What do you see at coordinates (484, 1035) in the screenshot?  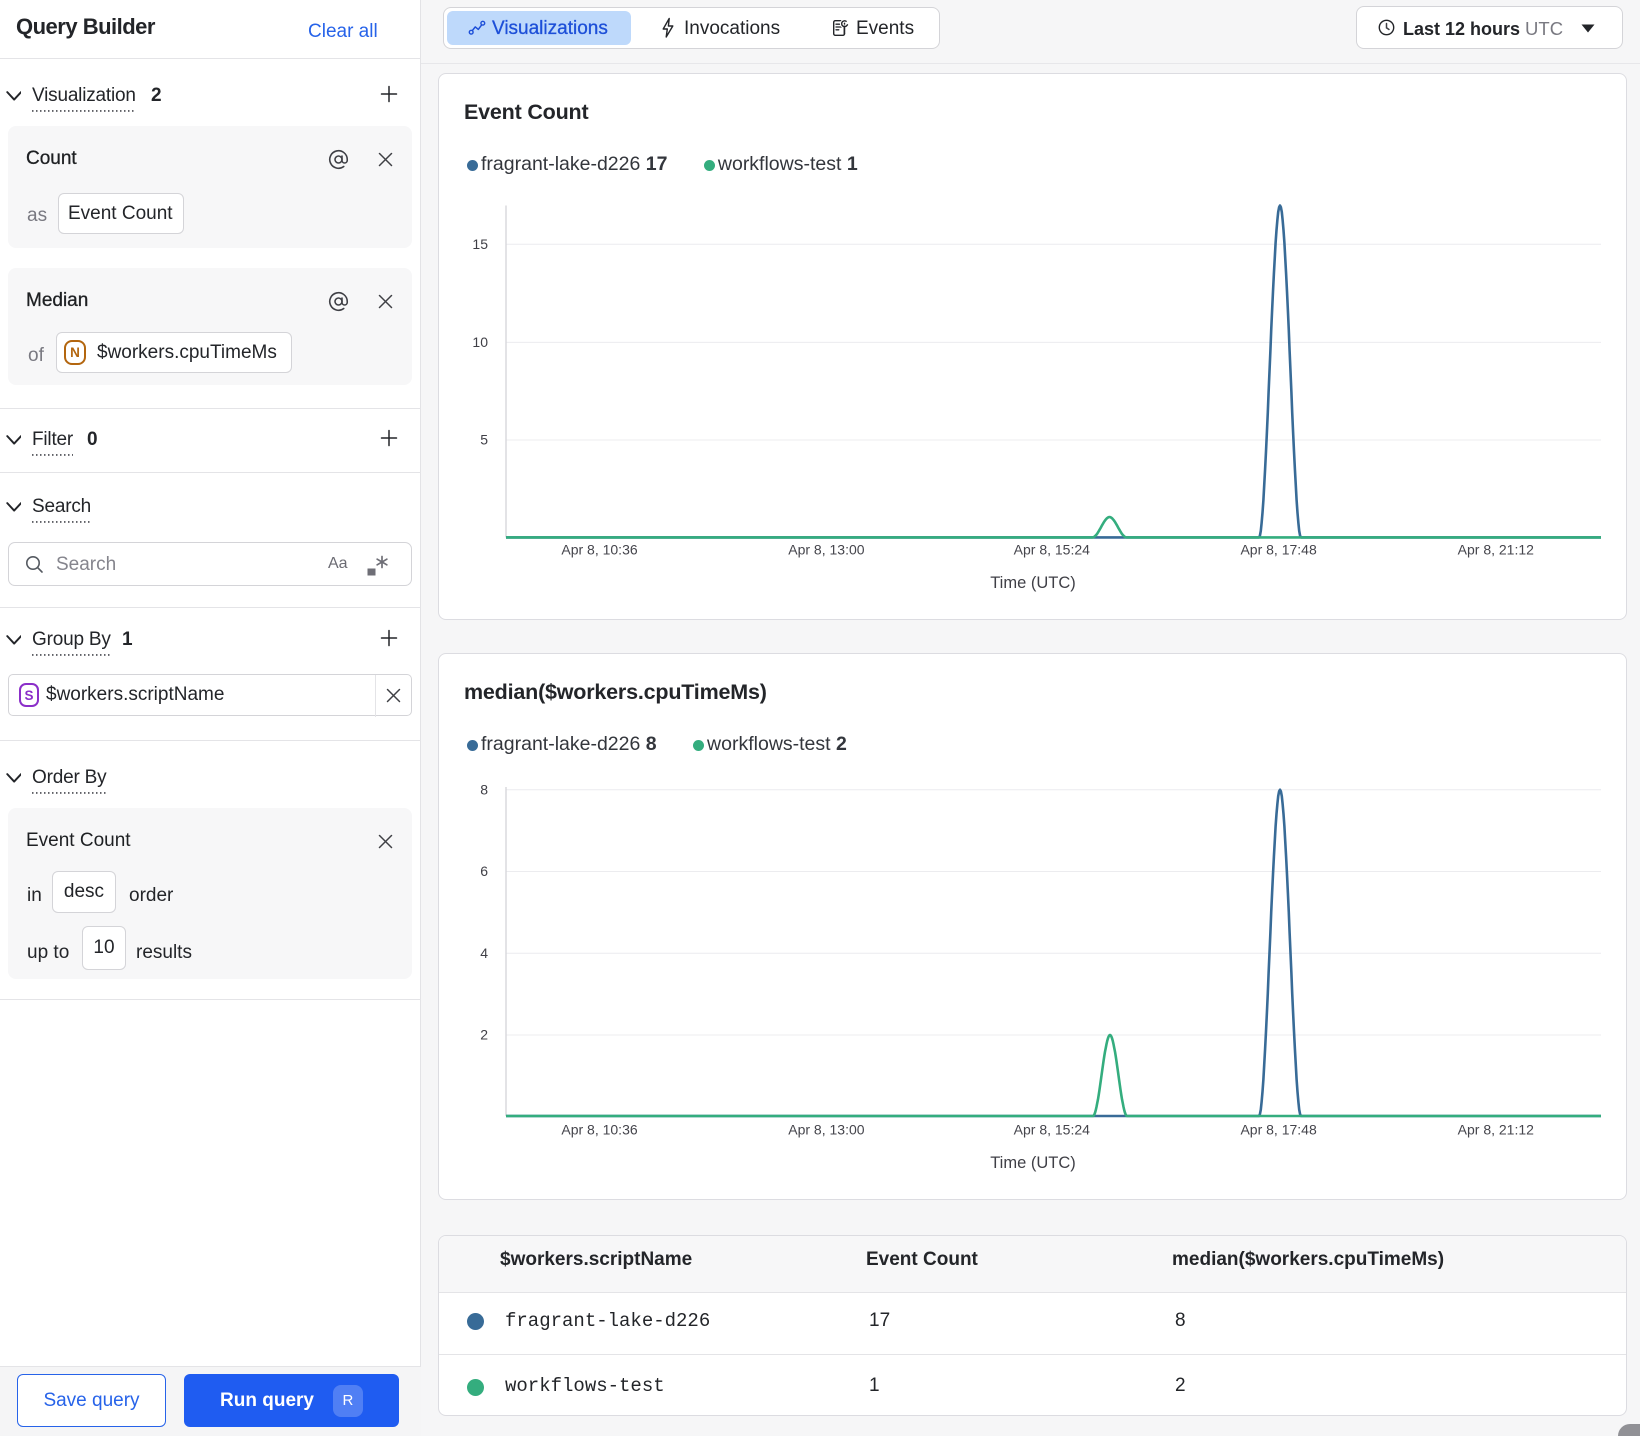 I see `svg-text: 2` at bounding box center [484, 1035].